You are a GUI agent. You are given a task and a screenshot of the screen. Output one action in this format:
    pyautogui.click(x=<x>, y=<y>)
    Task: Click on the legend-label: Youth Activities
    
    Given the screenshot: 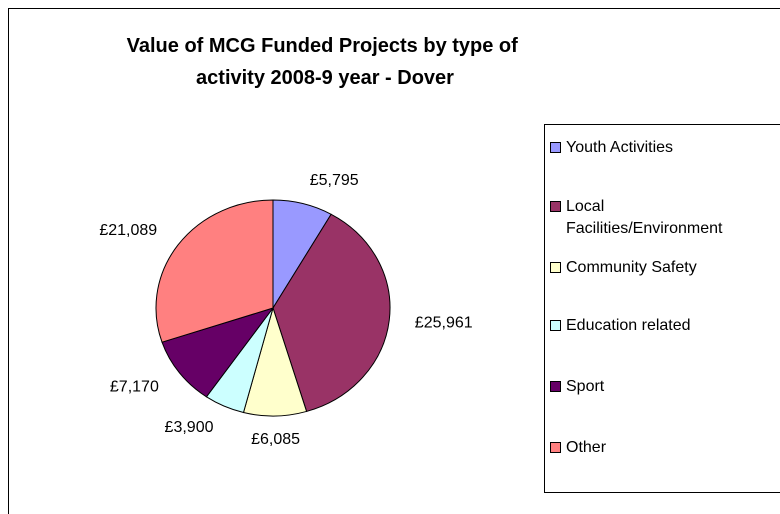 What is the action you would take?
    pyautogui.click(x=619, y=147)
    